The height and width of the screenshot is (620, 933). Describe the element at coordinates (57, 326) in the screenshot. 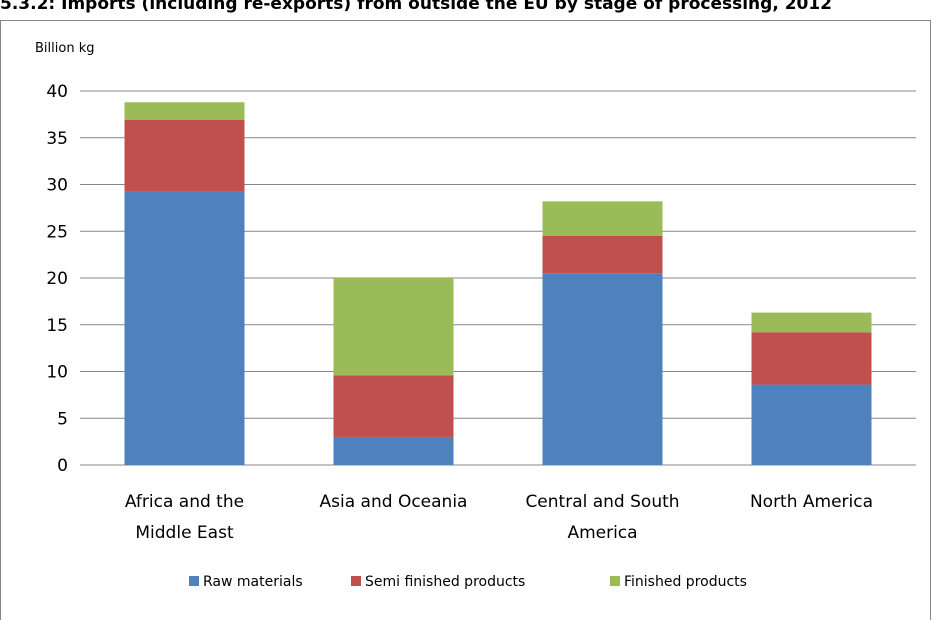

I see `y-tick-15: 15` at that location.